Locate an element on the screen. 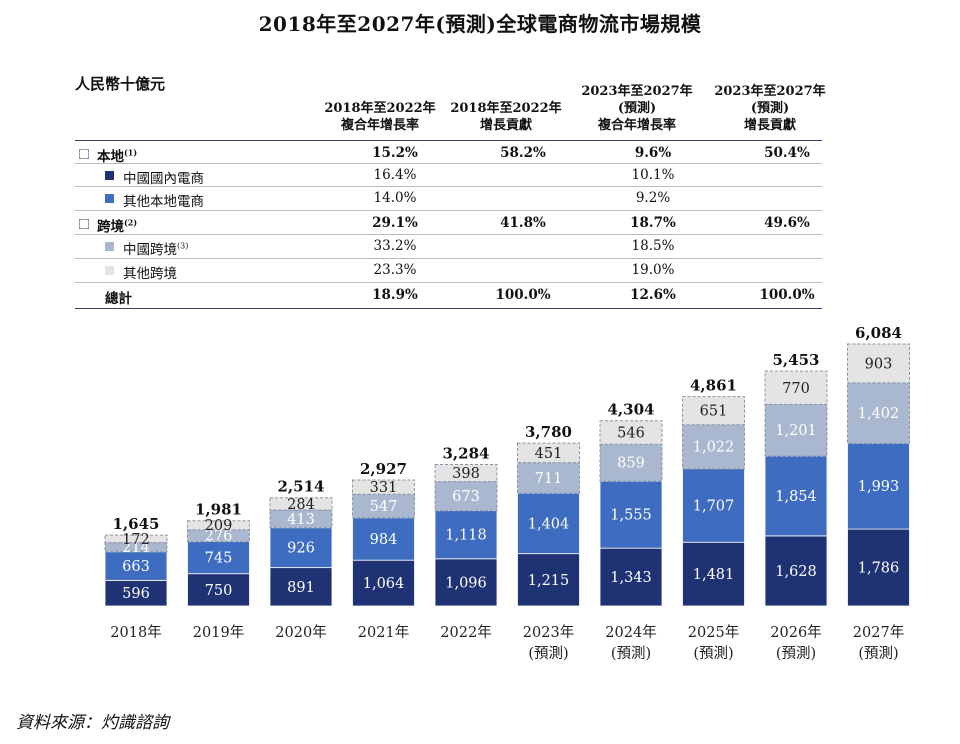 This screenshot has width=960, height=744. segment-value-label: 331 is located at coordinates (384, 488).